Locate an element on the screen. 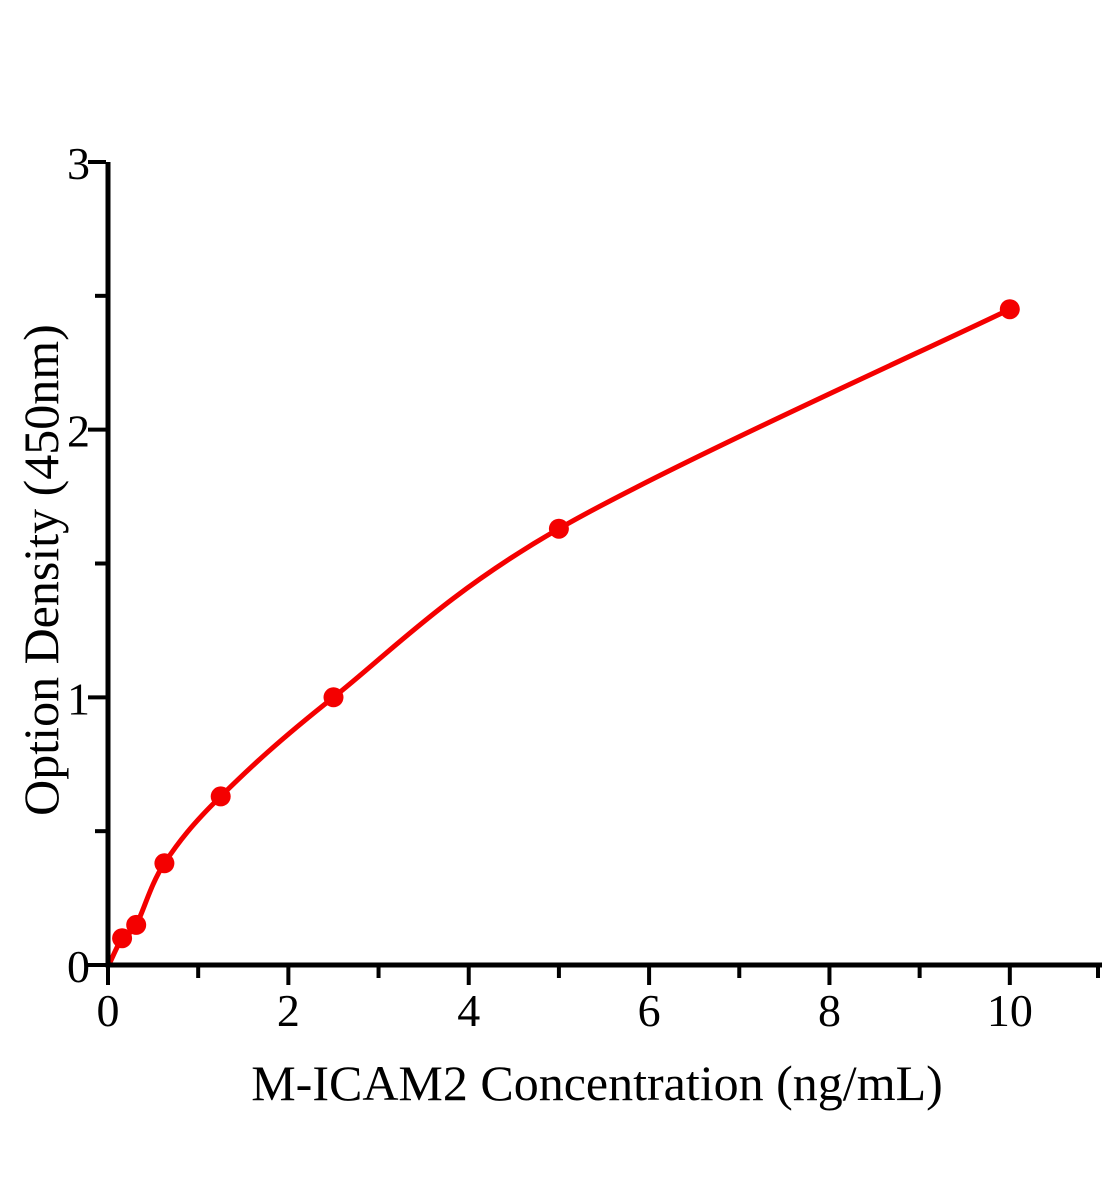  x-tick-label: 10 is located at coordinates (1010, 1010).